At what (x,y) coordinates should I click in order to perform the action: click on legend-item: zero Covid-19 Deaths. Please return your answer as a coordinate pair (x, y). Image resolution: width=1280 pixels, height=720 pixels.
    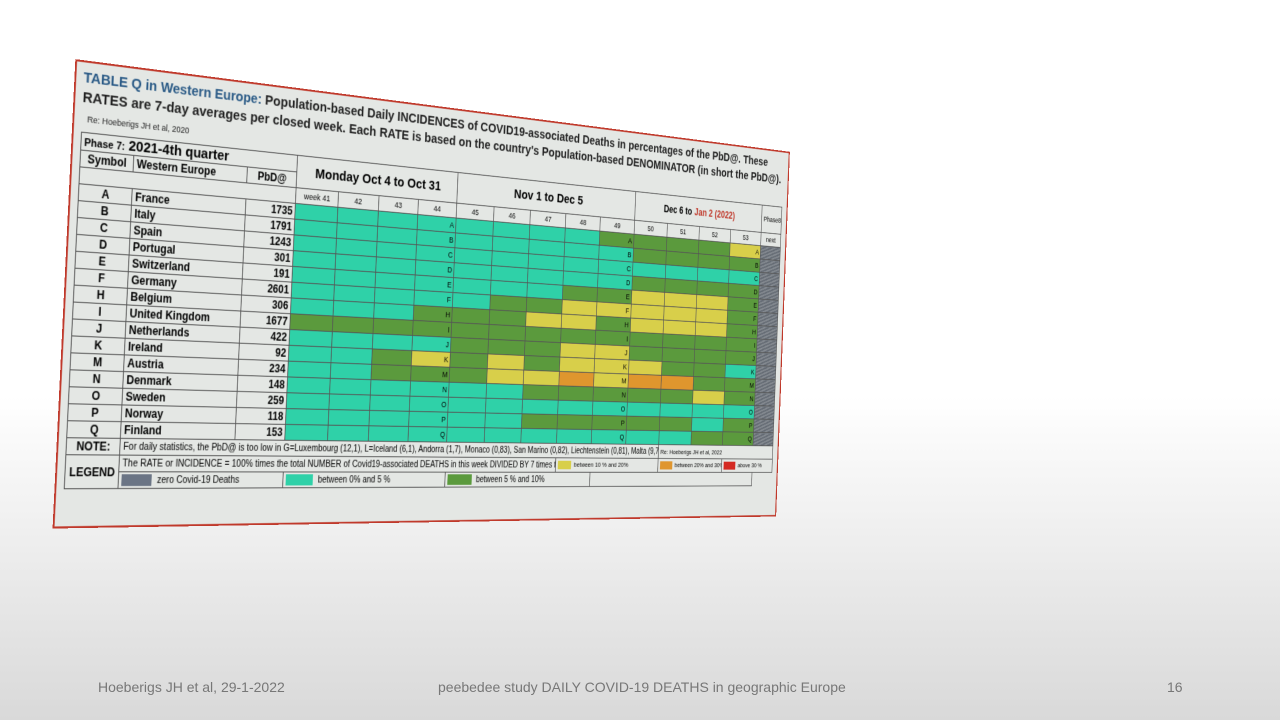
    Looking at the image, I should click on (201, 480).